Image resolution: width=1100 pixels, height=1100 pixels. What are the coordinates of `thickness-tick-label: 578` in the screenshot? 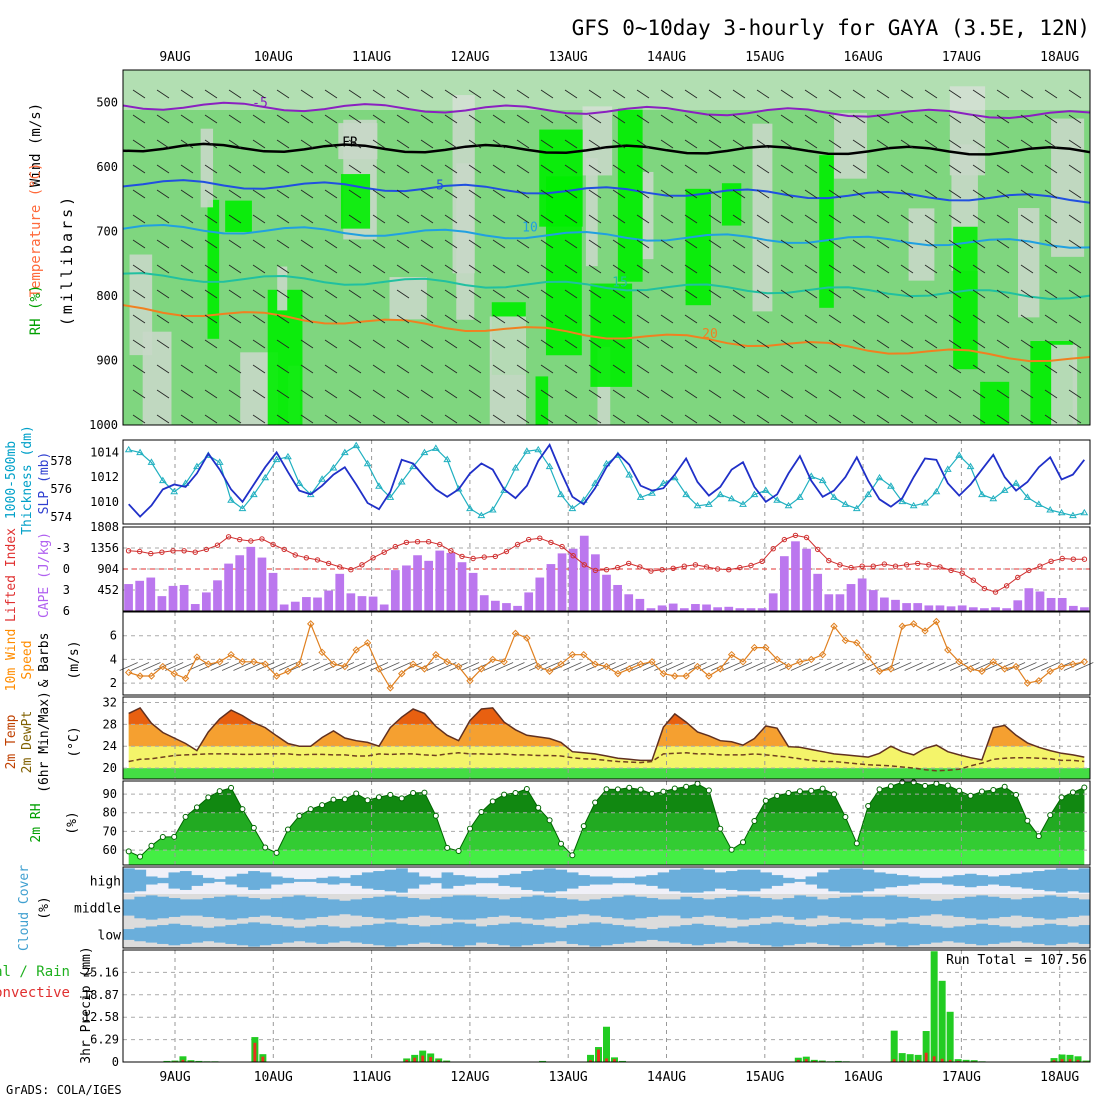 It's located at (61, 461).